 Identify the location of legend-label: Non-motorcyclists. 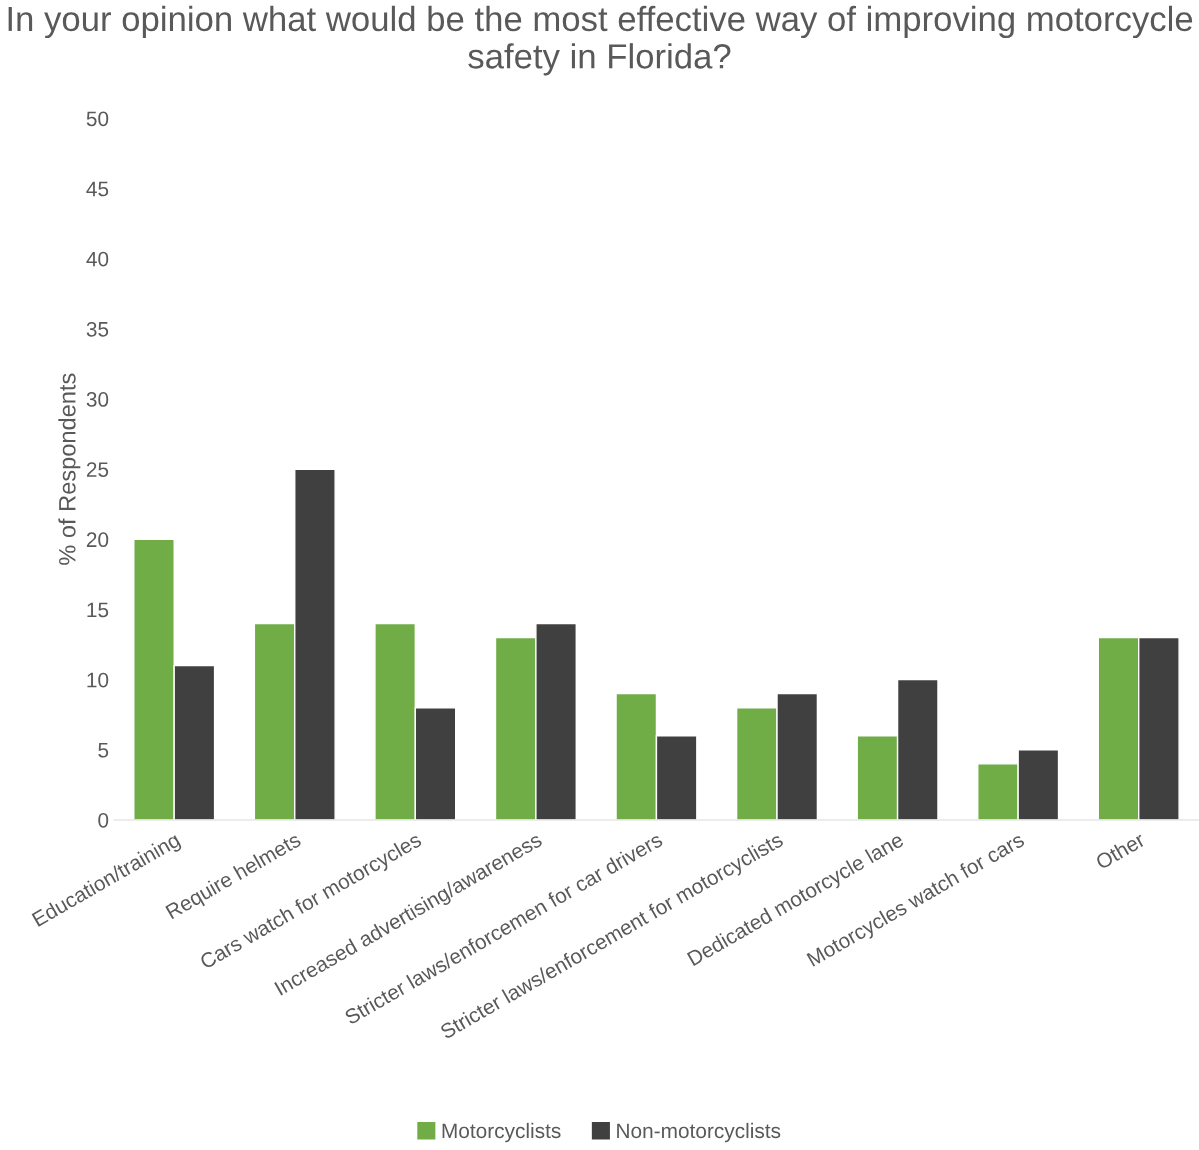
(699, 1132).